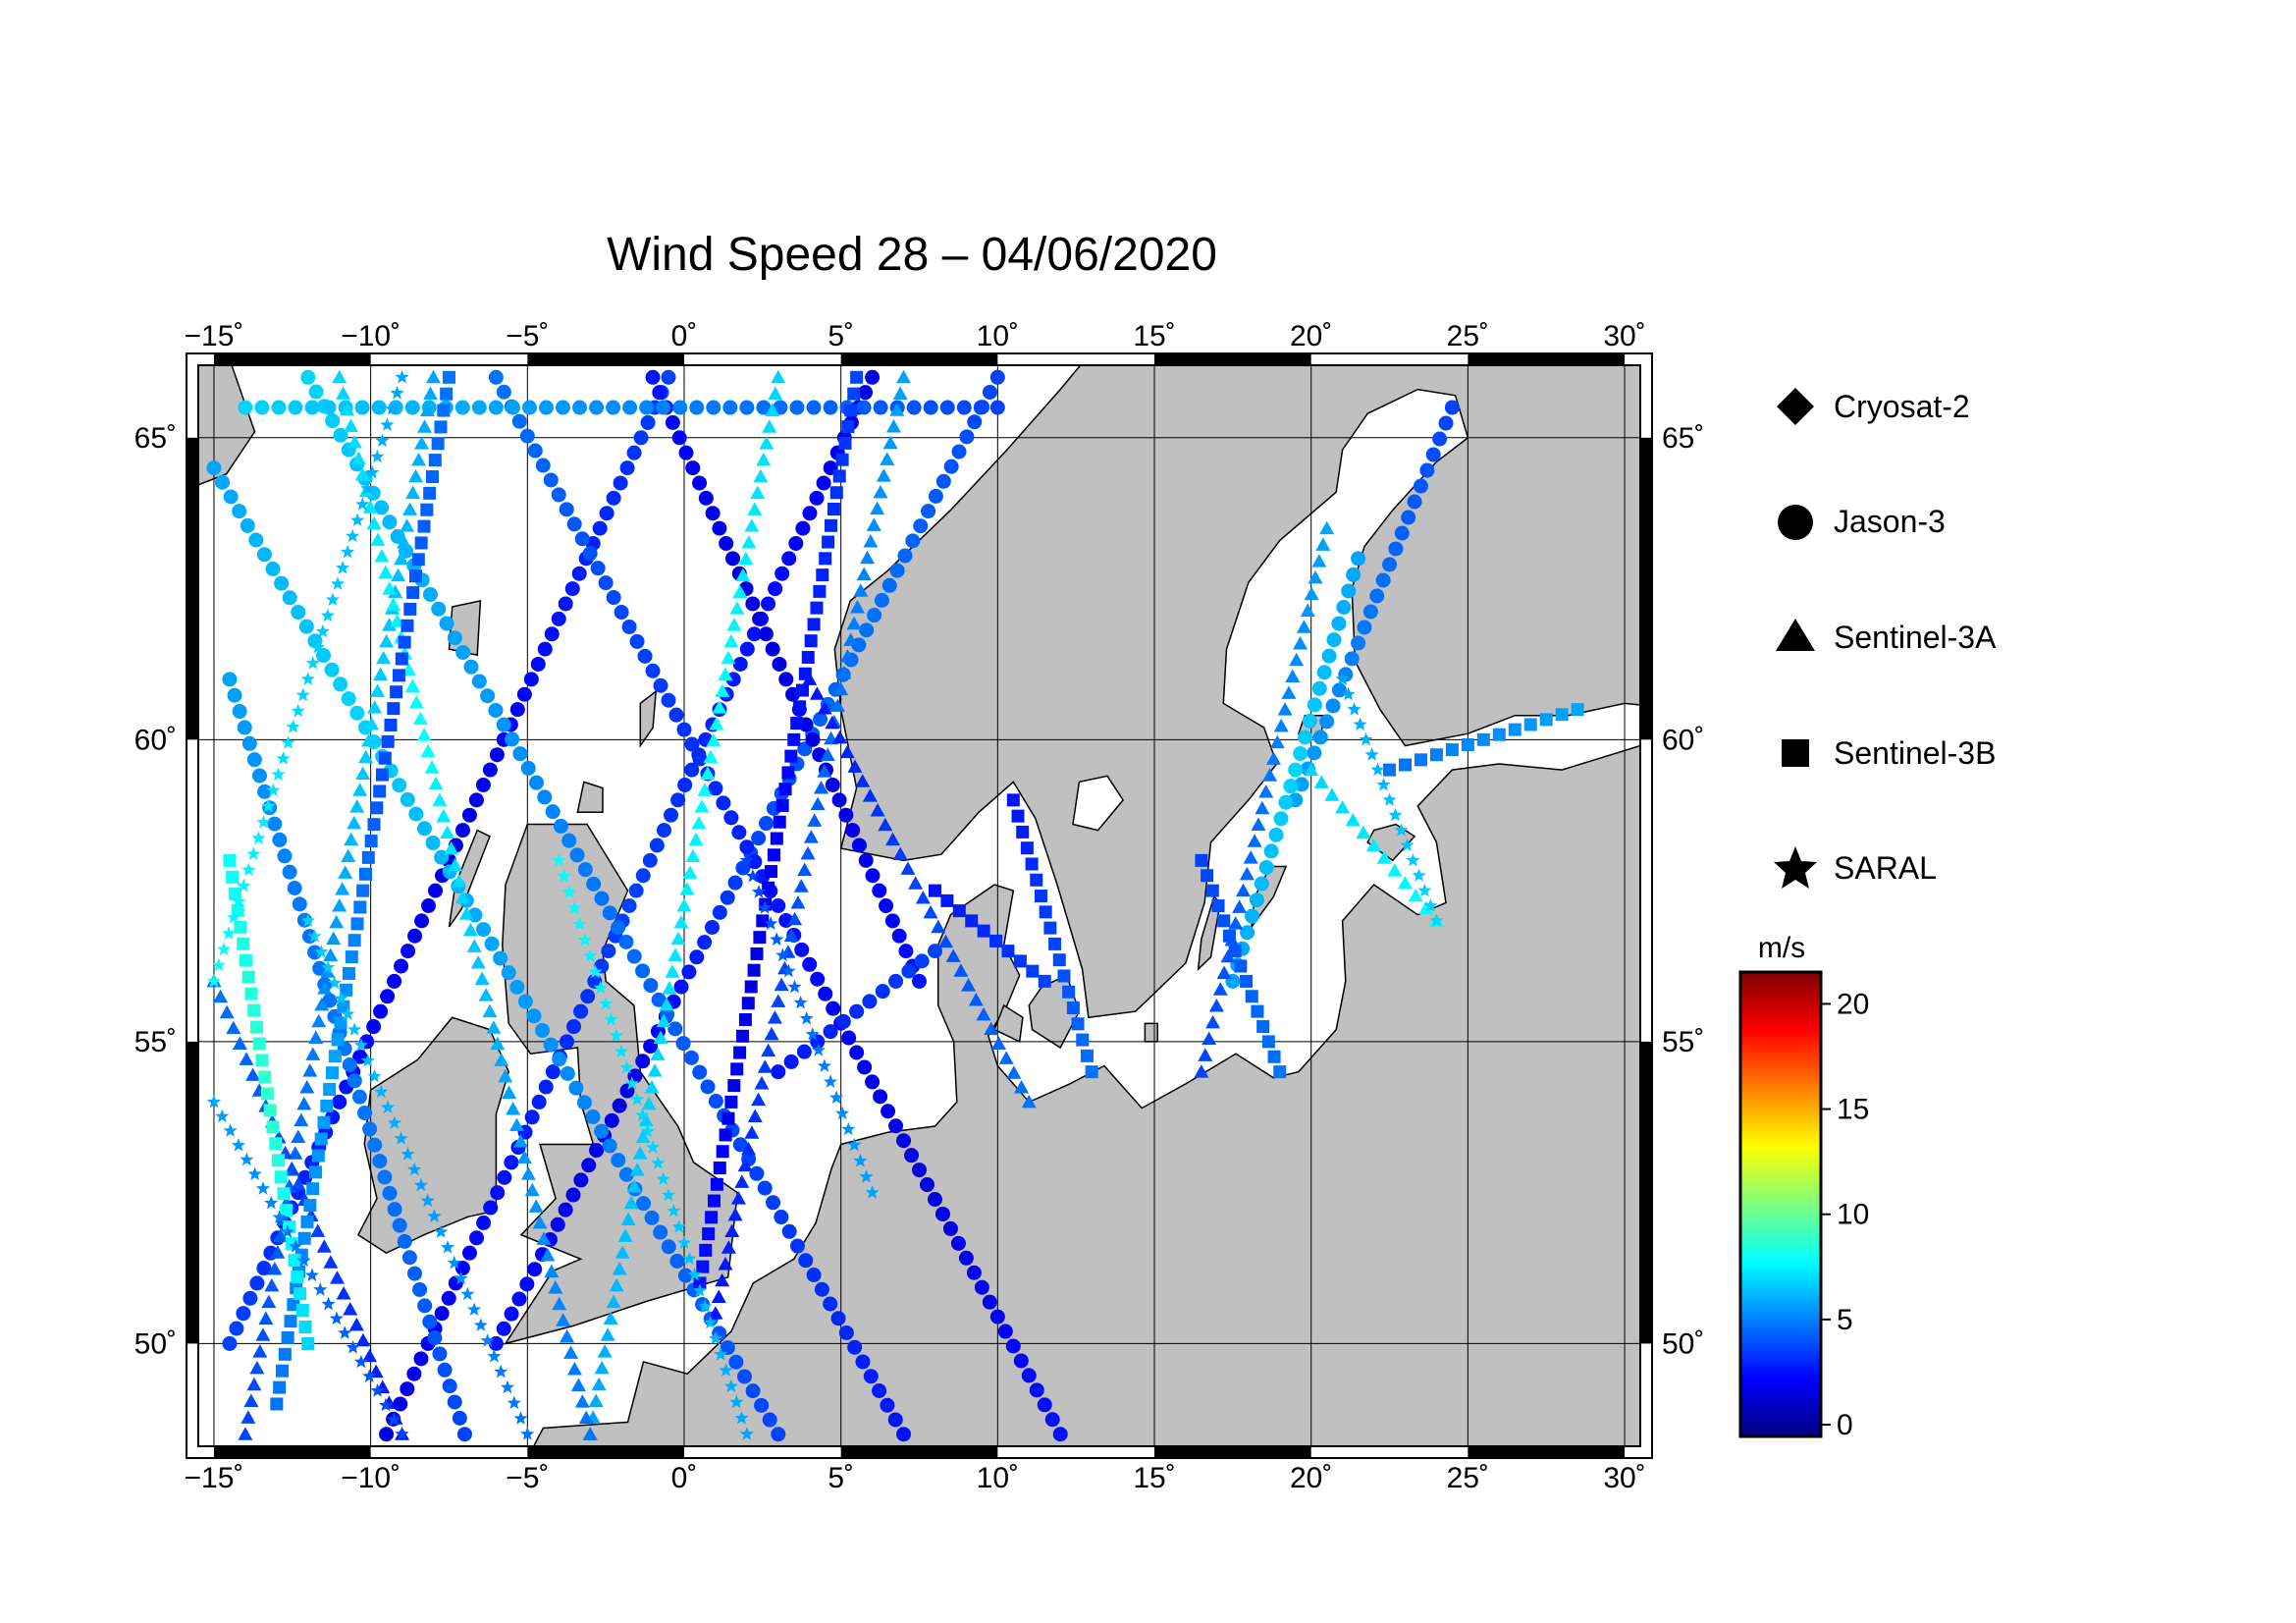 Image resolution: width=2296 pixels, height=1623 pixels. I want to click on map-title: Wind Speed 28 – 04/06/2020, so click(912, 255).